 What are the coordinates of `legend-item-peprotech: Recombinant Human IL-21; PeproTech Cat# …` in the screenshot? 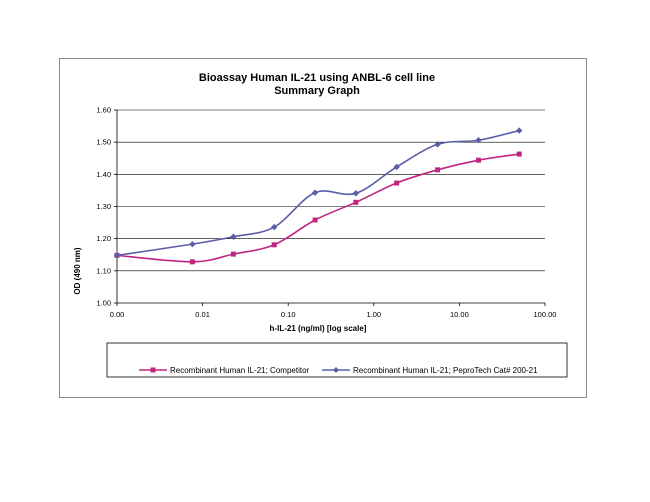 It's located at (430, 370).